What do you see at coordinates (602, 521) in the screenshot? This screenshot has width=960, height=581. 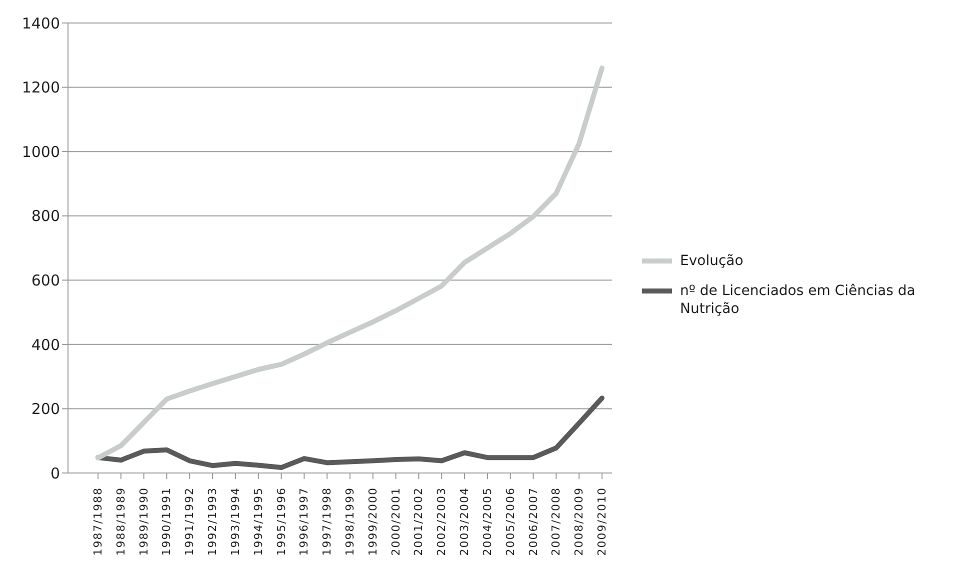 I see `x-tick-label: 2009/2010` at bounding box center [602, 521].